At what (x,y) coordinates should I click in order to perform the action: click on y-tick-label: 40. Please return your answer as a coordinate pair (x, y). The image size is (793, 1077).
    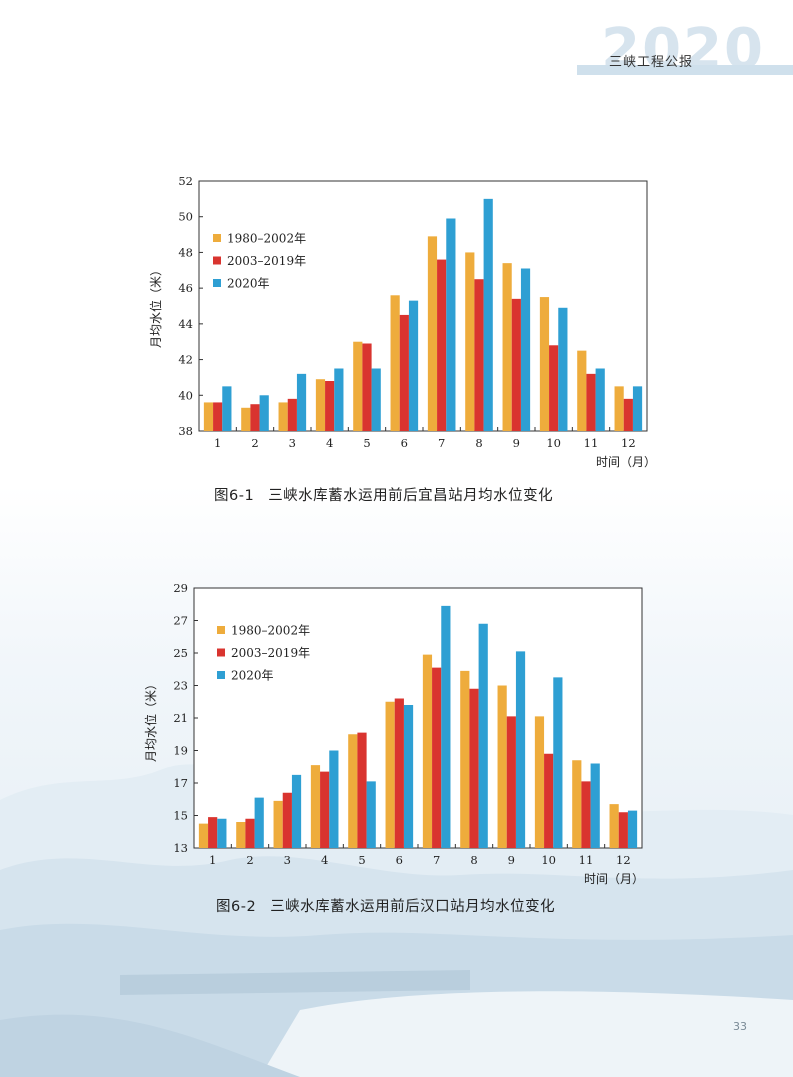
    Looking at the image, I should click on (185, 395).